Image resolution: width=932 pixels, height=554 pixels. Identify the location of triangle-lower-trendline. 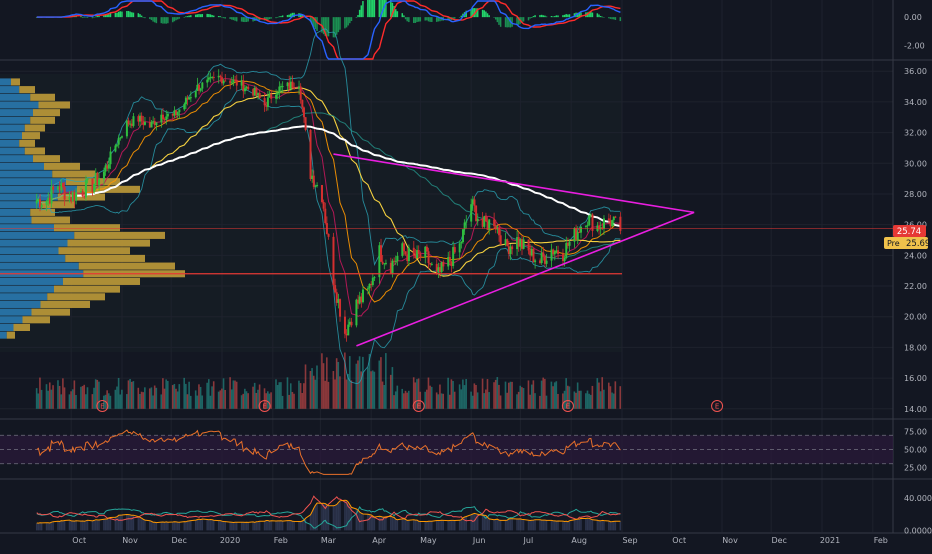
(525, 279).